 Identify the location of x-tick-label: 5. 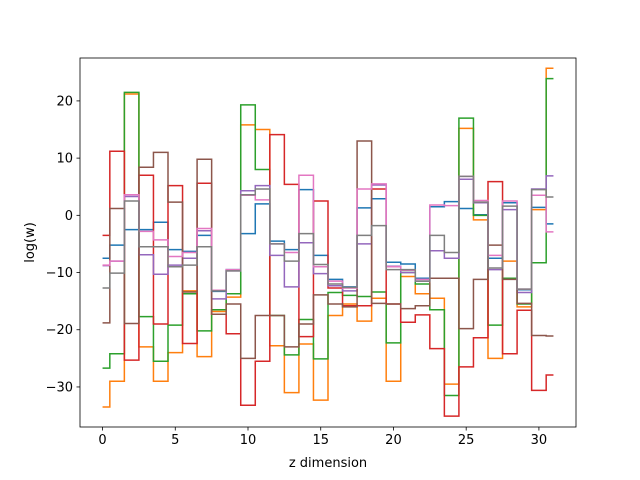
(175, 440).